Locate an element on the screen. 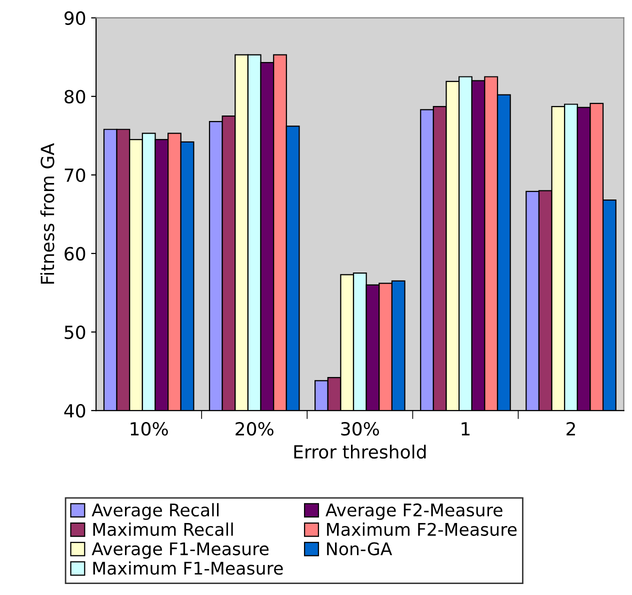  x-tick-label: 1 is located at coordinates (466, 429).